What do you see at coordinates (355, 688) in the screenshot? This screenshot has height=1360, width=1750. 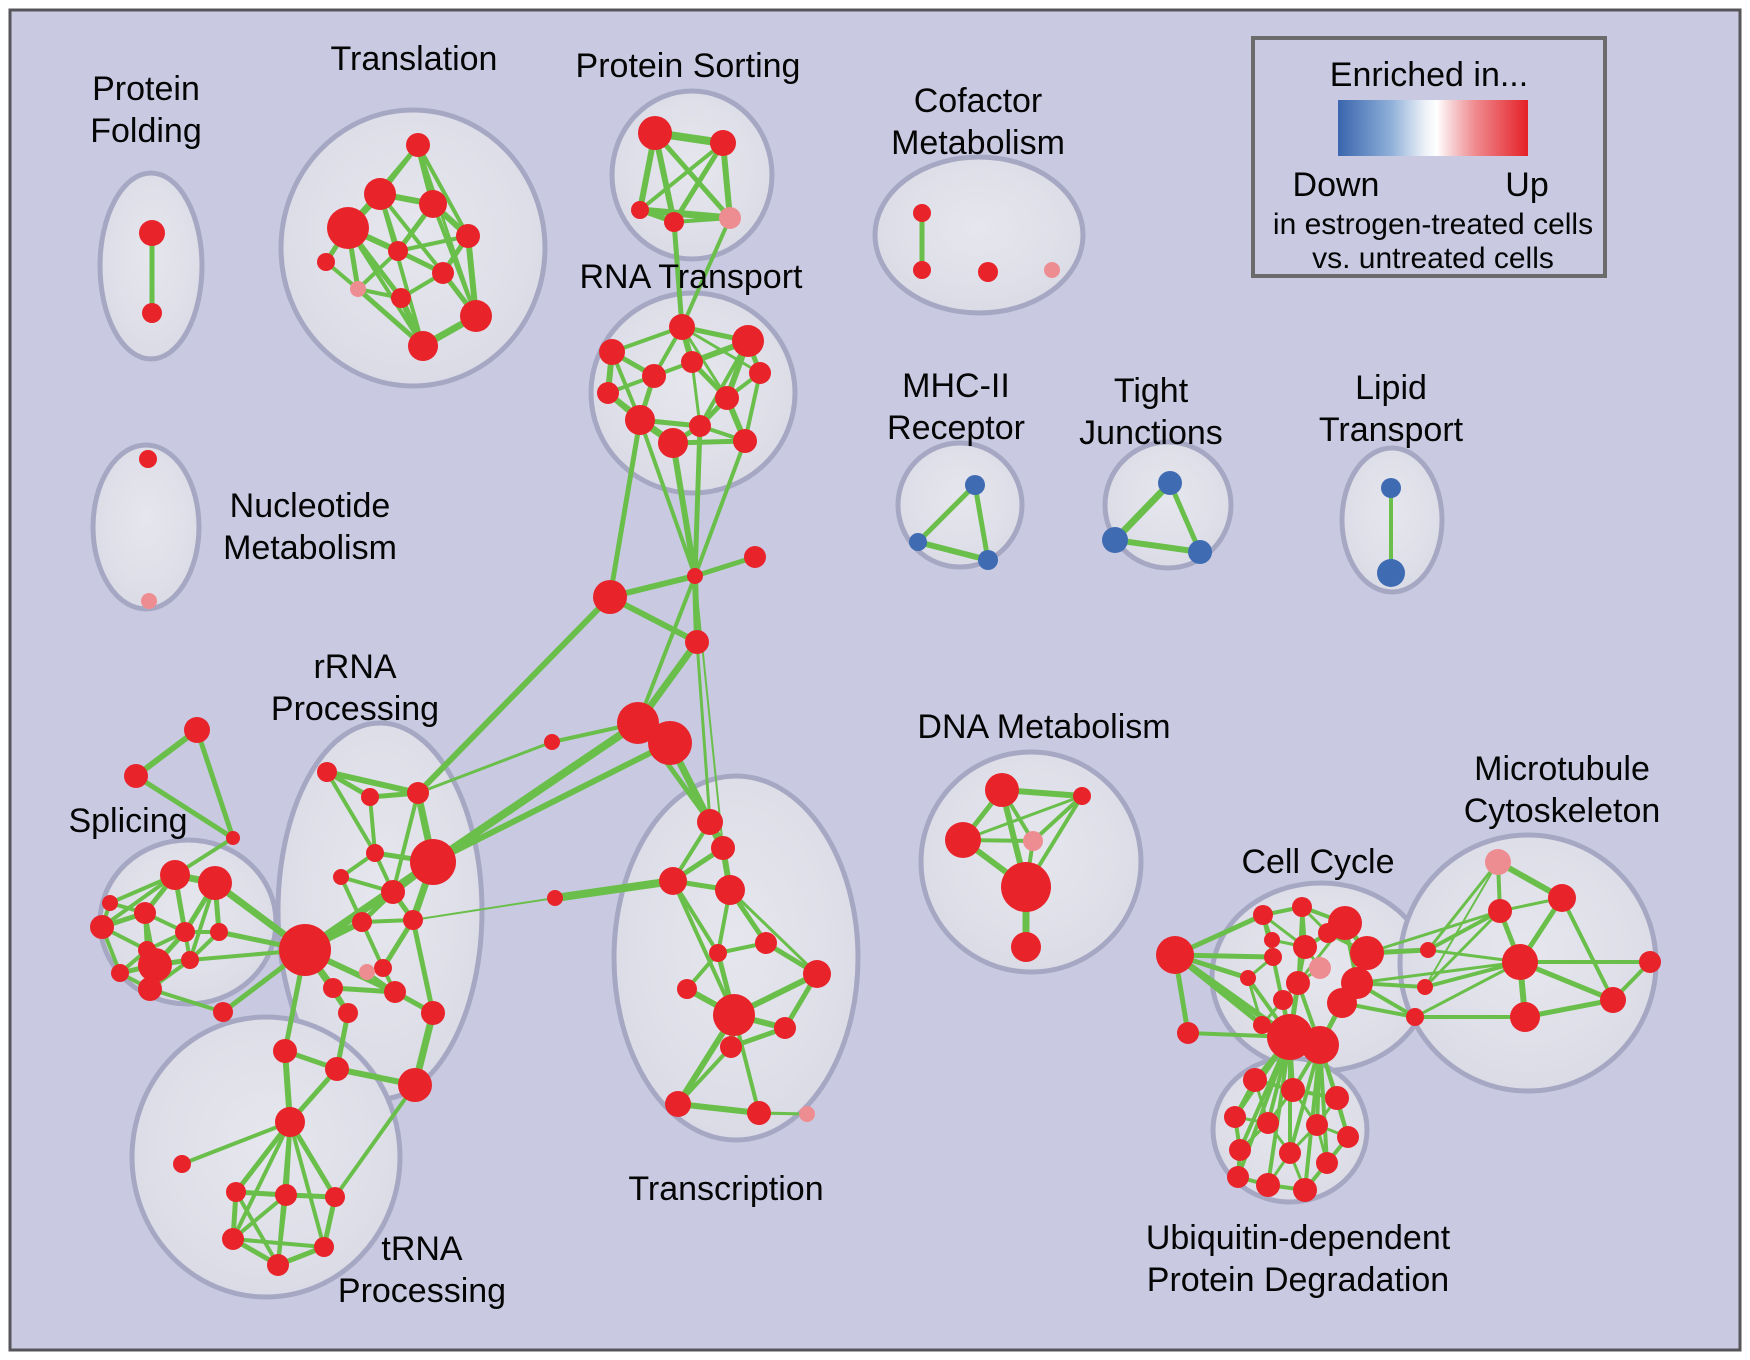 I see `cluster-label-rrna-processing: rRNA Processing` at bounding box center [355, 688].